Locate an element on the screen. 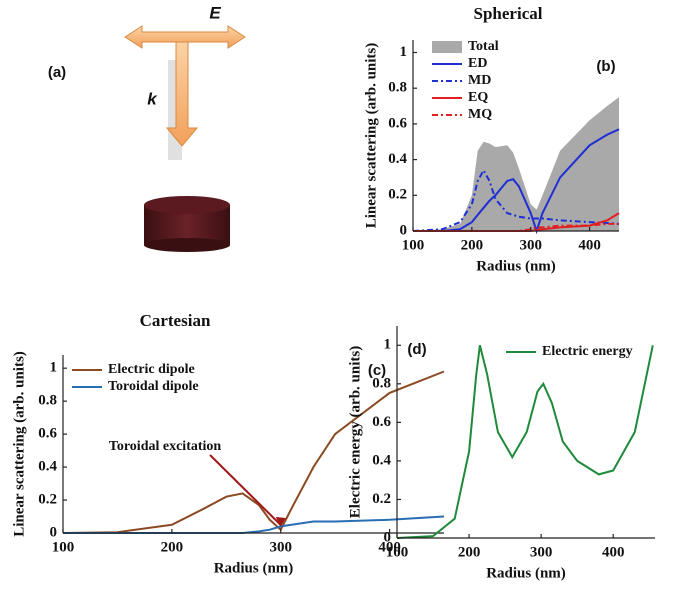 The image size is (674, 598). y-axis-label: Electric energy (arb. units) is located at coordinates (355, 432).